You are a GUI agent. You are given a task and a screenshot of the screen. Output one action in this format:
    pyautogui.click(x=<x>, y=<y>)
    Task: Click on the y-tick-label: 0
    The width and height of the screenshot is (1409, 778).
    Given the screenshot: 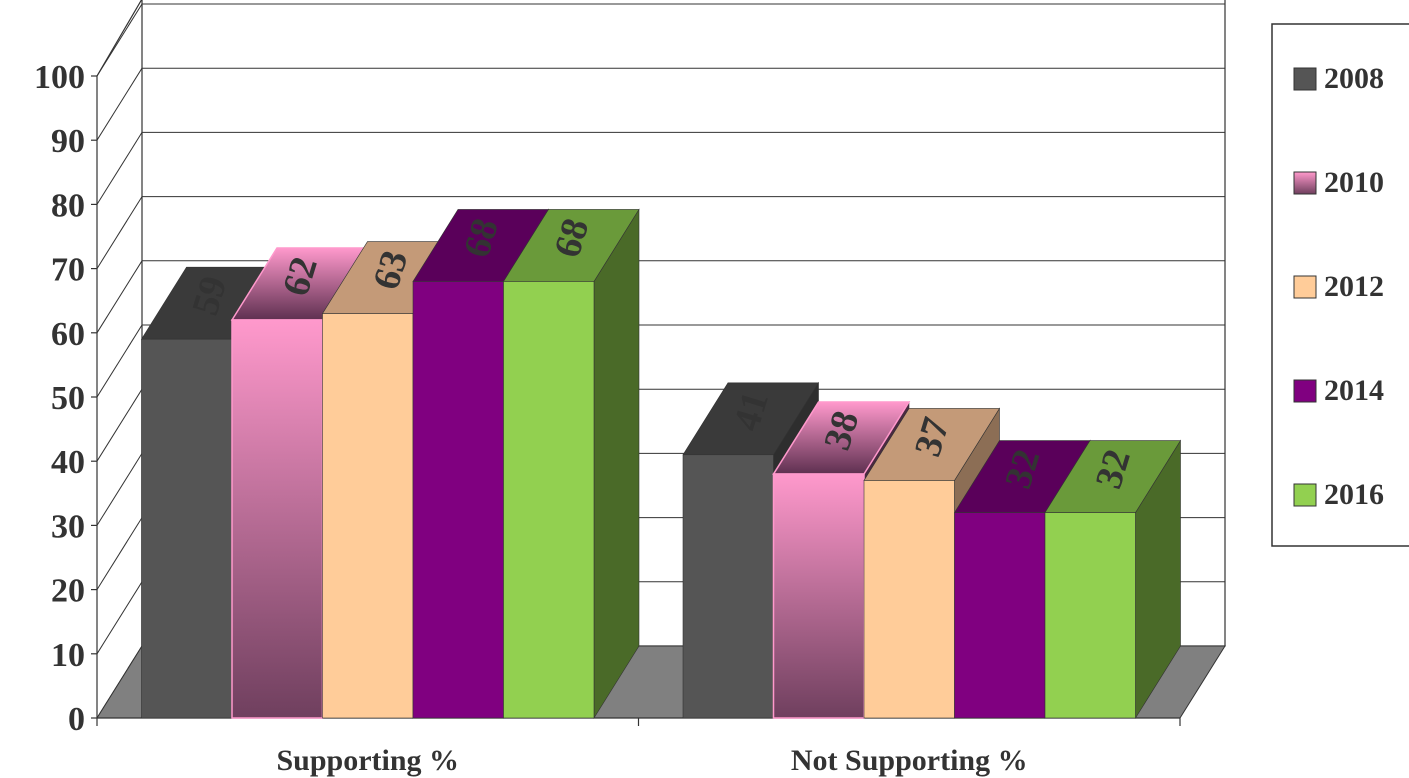 What is the action you would take?
    pyautogui.click(x=76, y=719)
    